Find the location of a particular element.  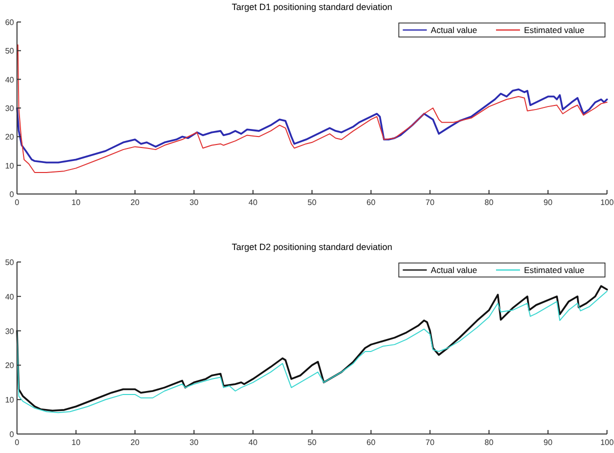

chart-title: Target D2 positioning standard deviation is located at coordinates (312, 247).